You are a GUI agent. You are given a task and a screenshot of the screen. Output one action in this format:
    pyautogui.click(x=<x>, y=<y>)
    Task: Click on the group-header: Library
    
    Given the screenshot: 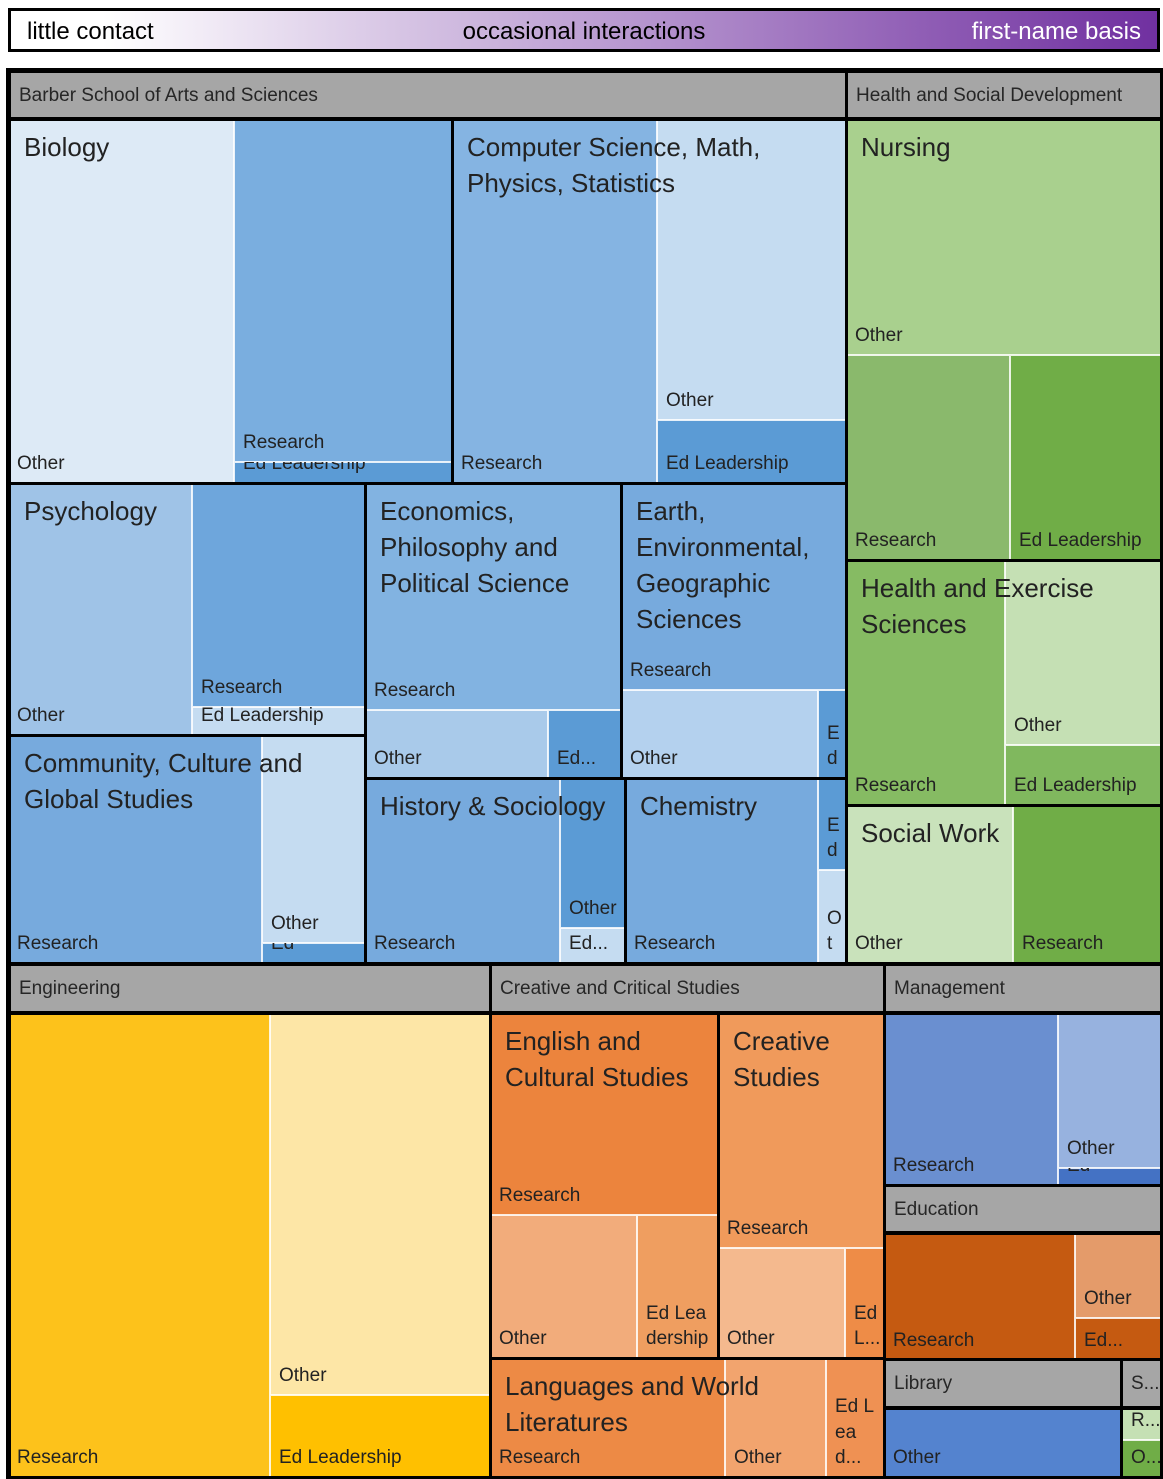 What is the action you would take?
    pyautogui.click(x=1003, y=1383)
    